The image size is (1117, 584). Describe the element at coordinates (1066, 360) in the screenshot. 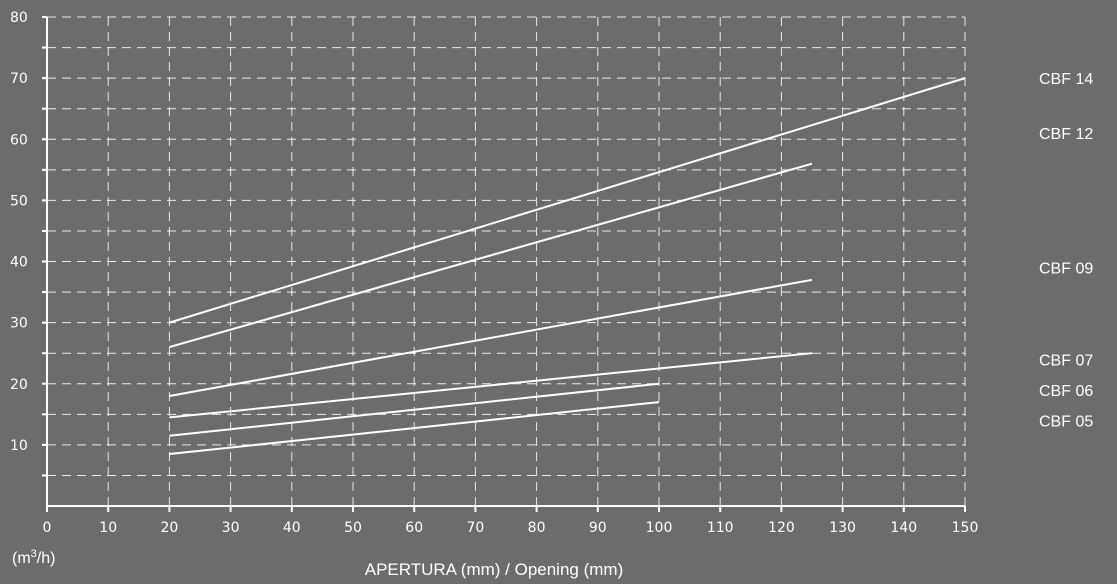

I see `series-label-cbf-07: CBF 07` at that location.